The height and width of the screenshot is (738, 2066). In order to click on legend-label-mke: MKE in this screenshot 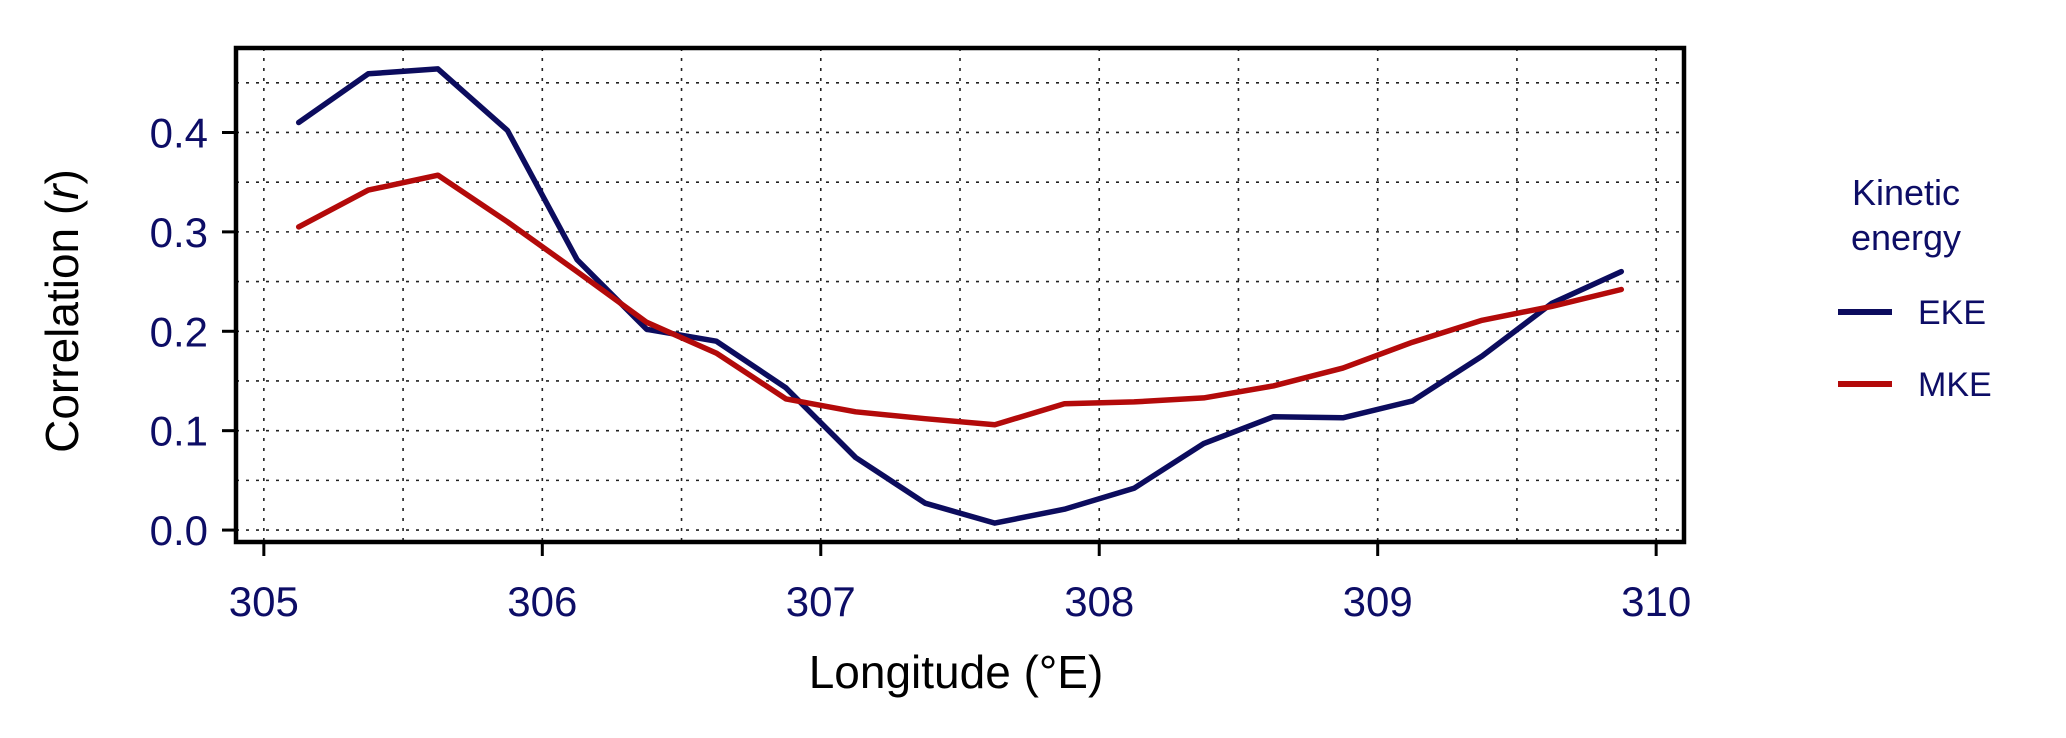, I will do `click(1955, 385)`.